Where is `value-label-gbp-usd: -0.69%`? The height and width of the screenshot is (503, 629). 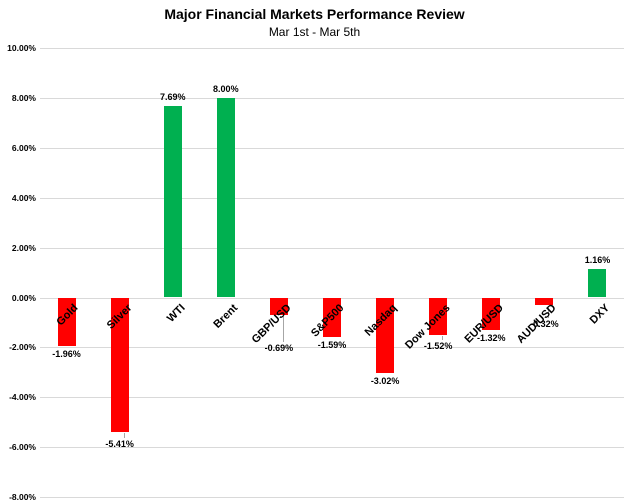
value-label-gbp-usd: -0.69% is located at coordinates (279, 347).